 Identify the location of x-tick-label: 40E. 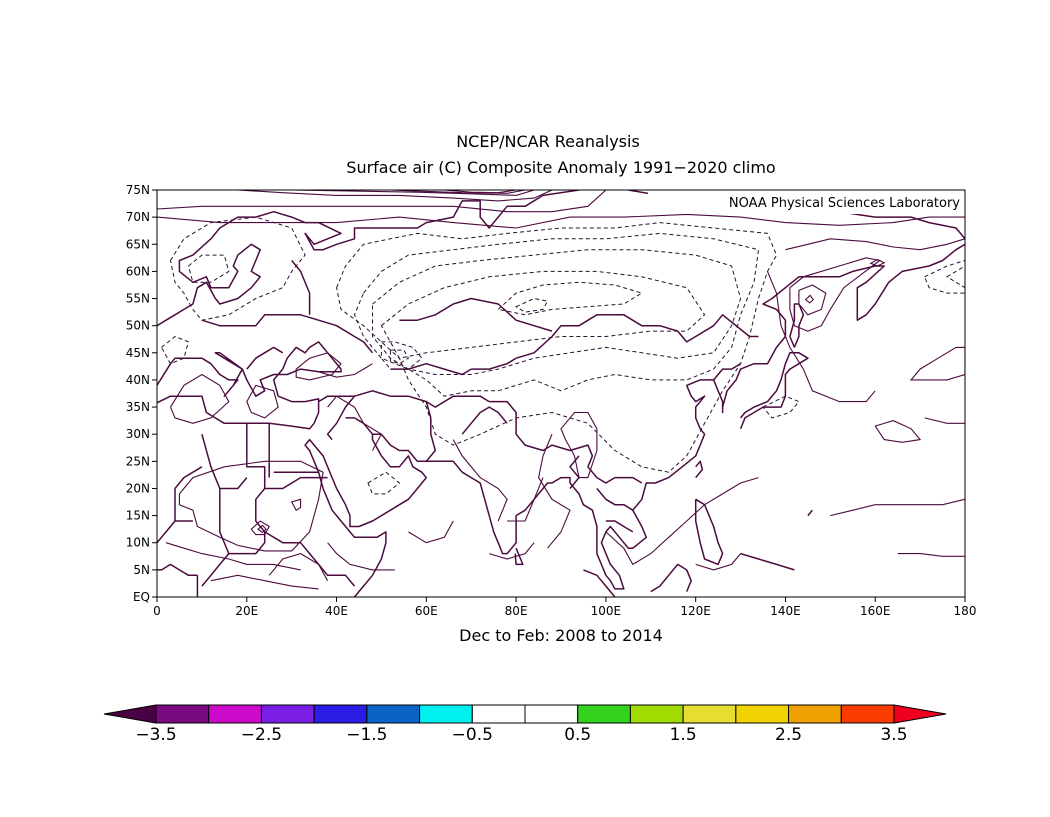
(336, 611).